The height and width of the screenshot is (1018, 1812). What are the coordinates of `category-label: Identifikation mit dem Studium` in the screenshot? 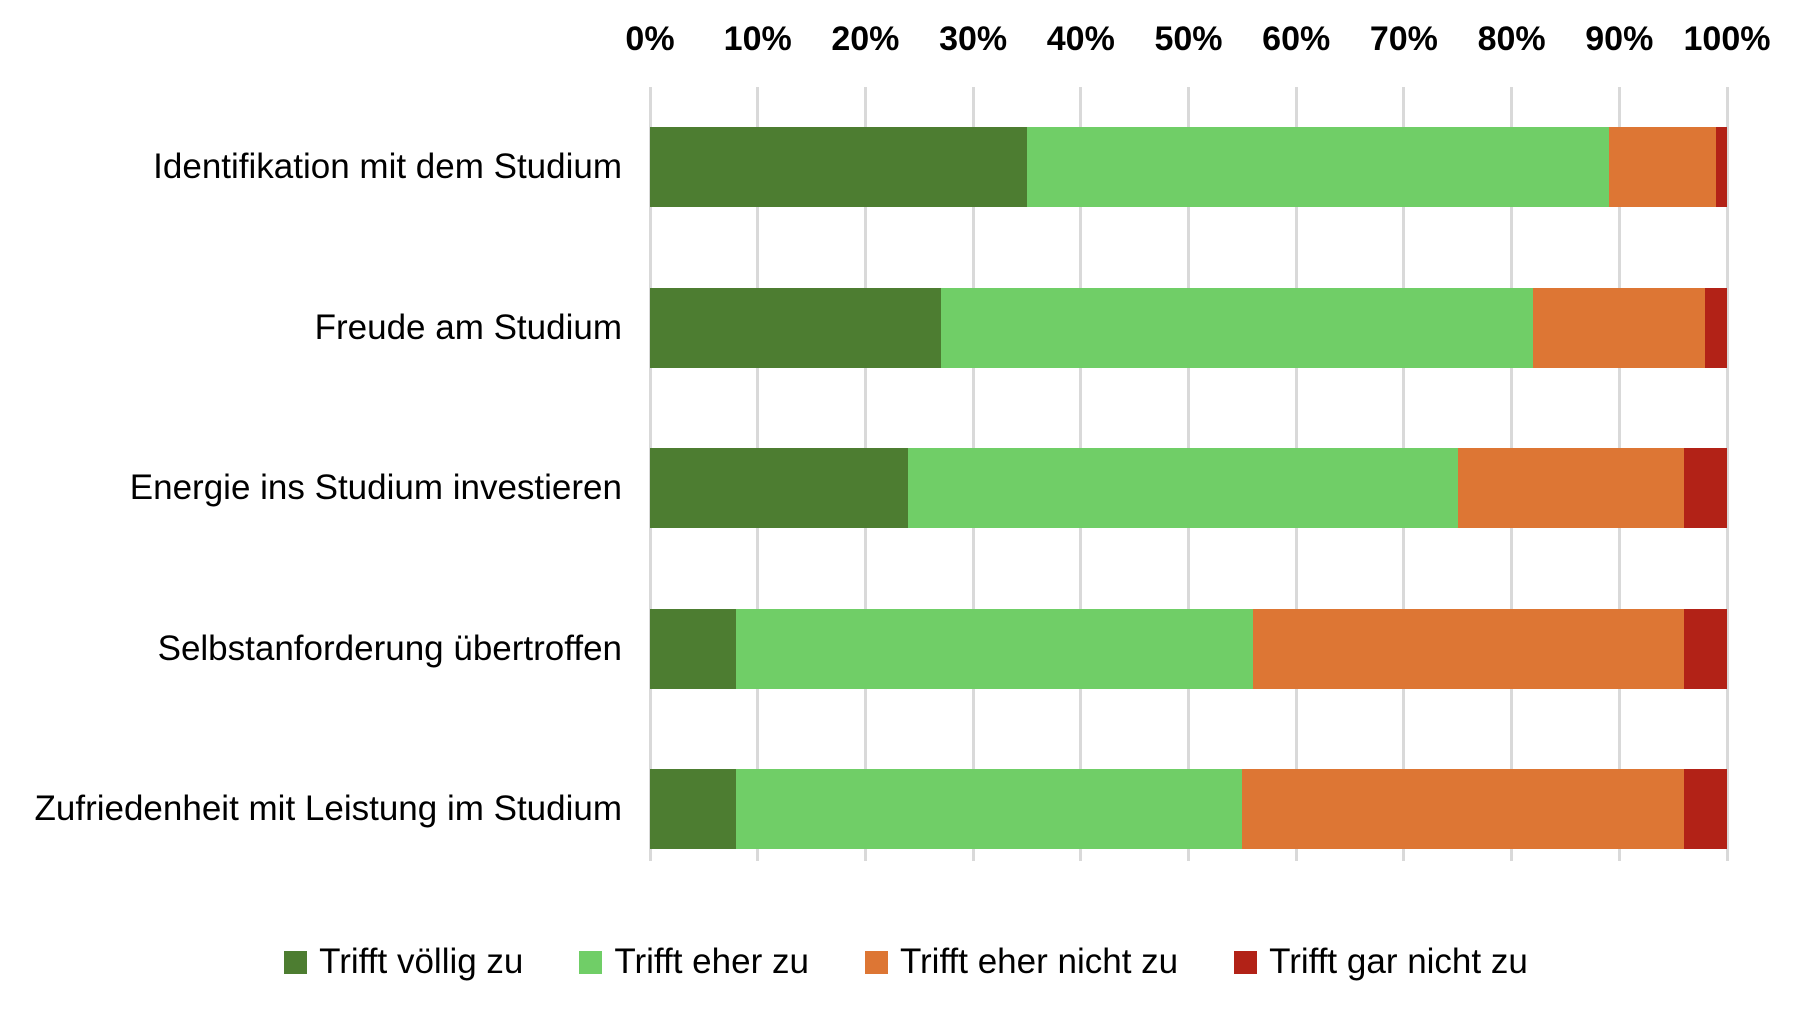 It's located at (387, 166).